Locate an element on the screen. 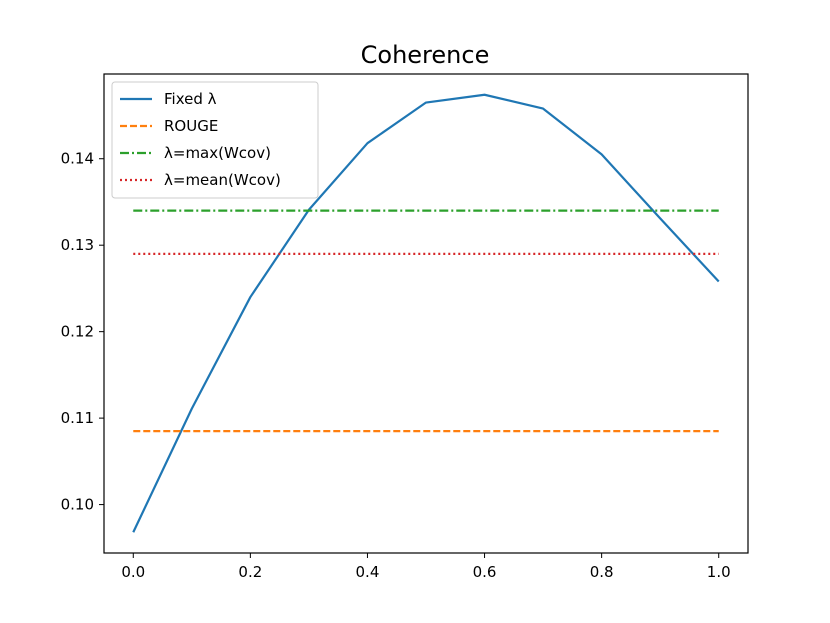 Image resolution: width=830 pixels, height=623 pixels. y-tick-label: 0.14 is located at coordinates (77, 159).